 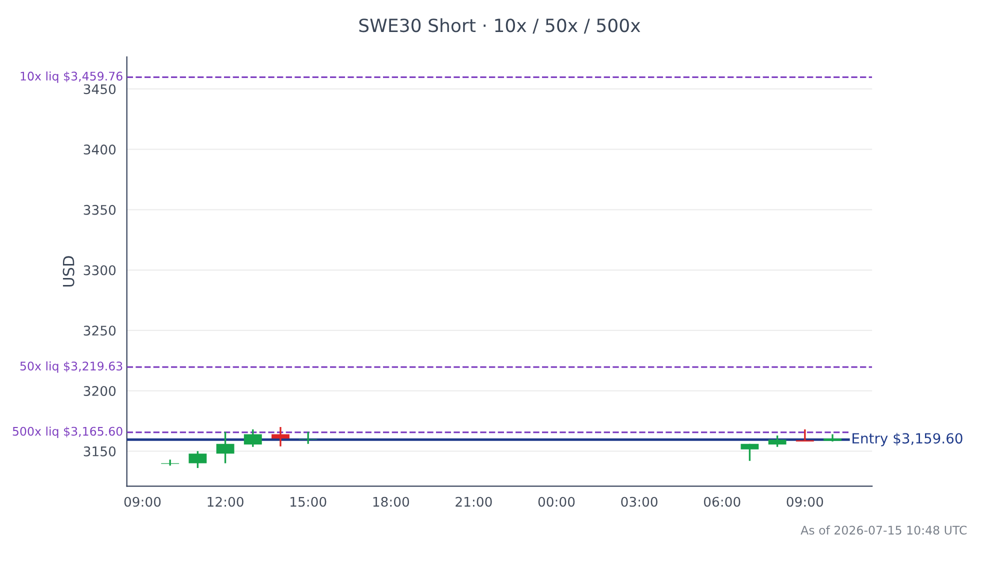 What do you see at coordinates (556, 501) in the screenshot?
I see `x-tick-label: 00:00` at bounding box center [556, 501].